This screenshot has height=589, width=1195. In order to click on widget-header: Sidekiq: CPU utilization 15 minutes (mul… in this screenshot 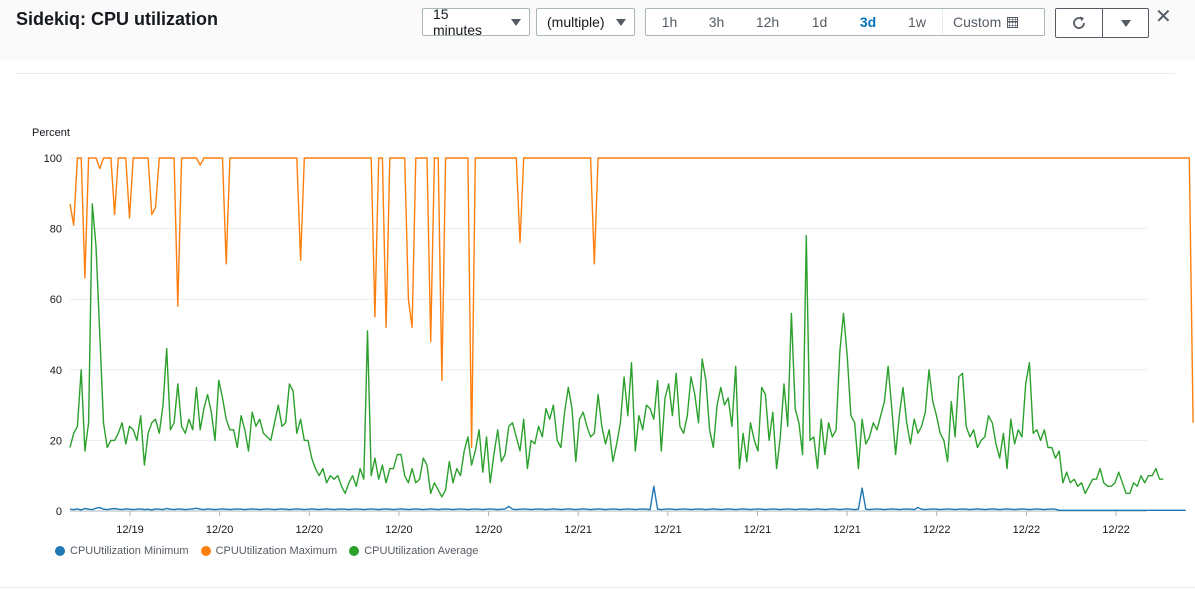, I will do `click(597, 30)`.